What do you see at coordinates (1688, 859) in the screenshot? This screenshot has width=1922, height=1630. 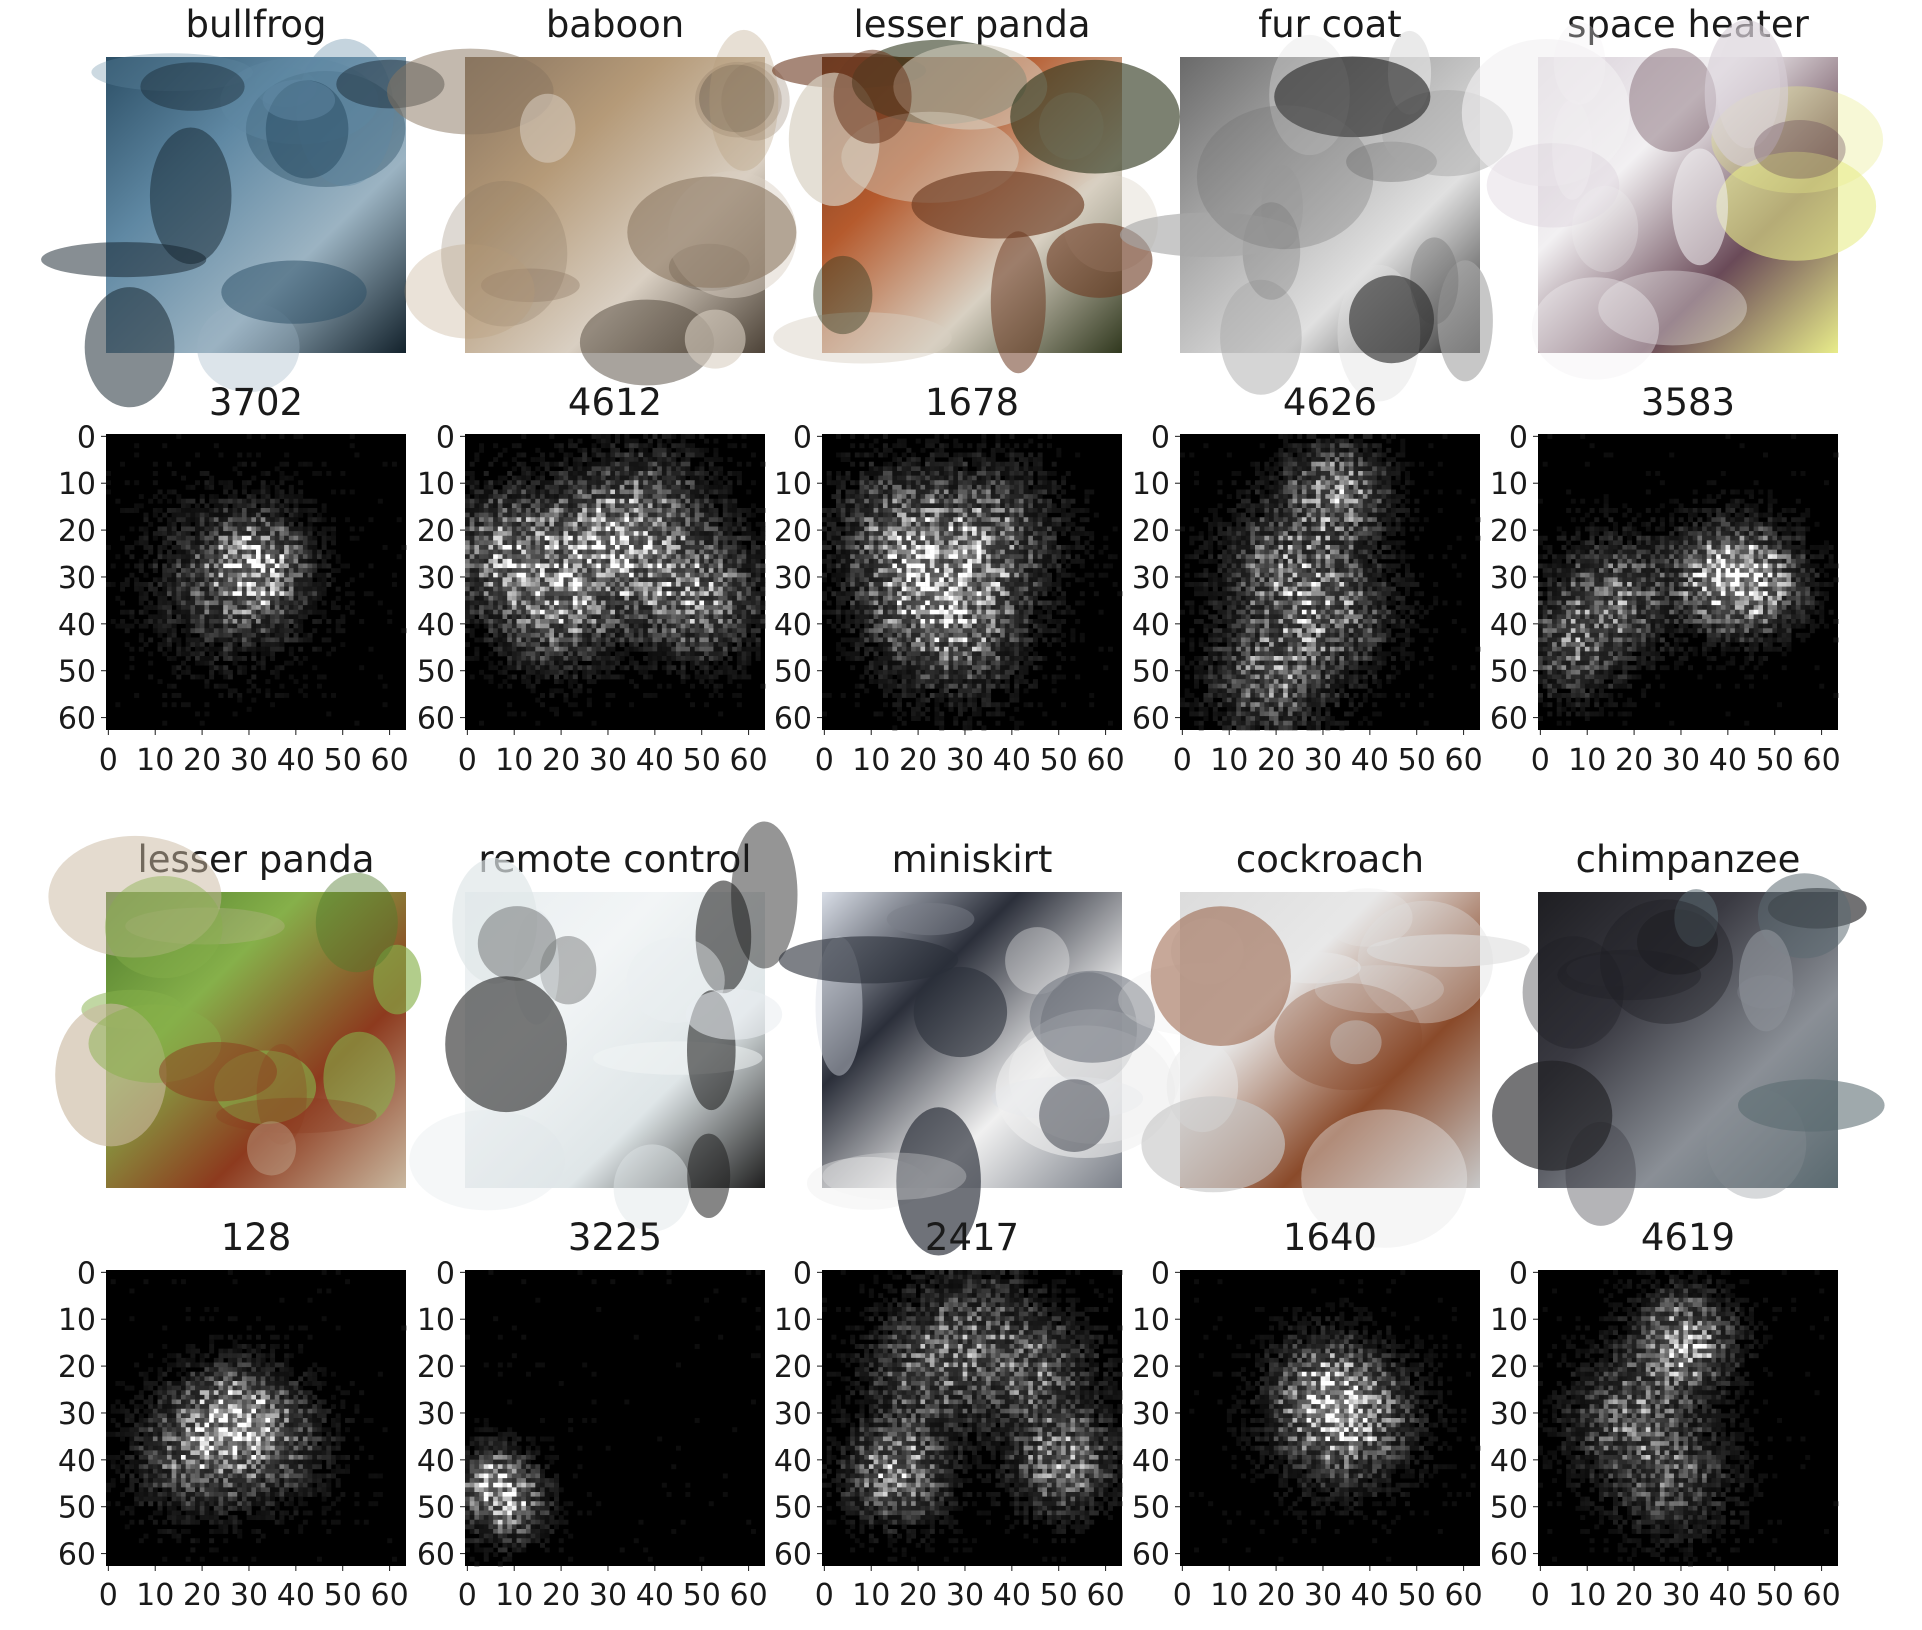 I see `photo-title: chimpanzee` at bounding box center [1688, 859].